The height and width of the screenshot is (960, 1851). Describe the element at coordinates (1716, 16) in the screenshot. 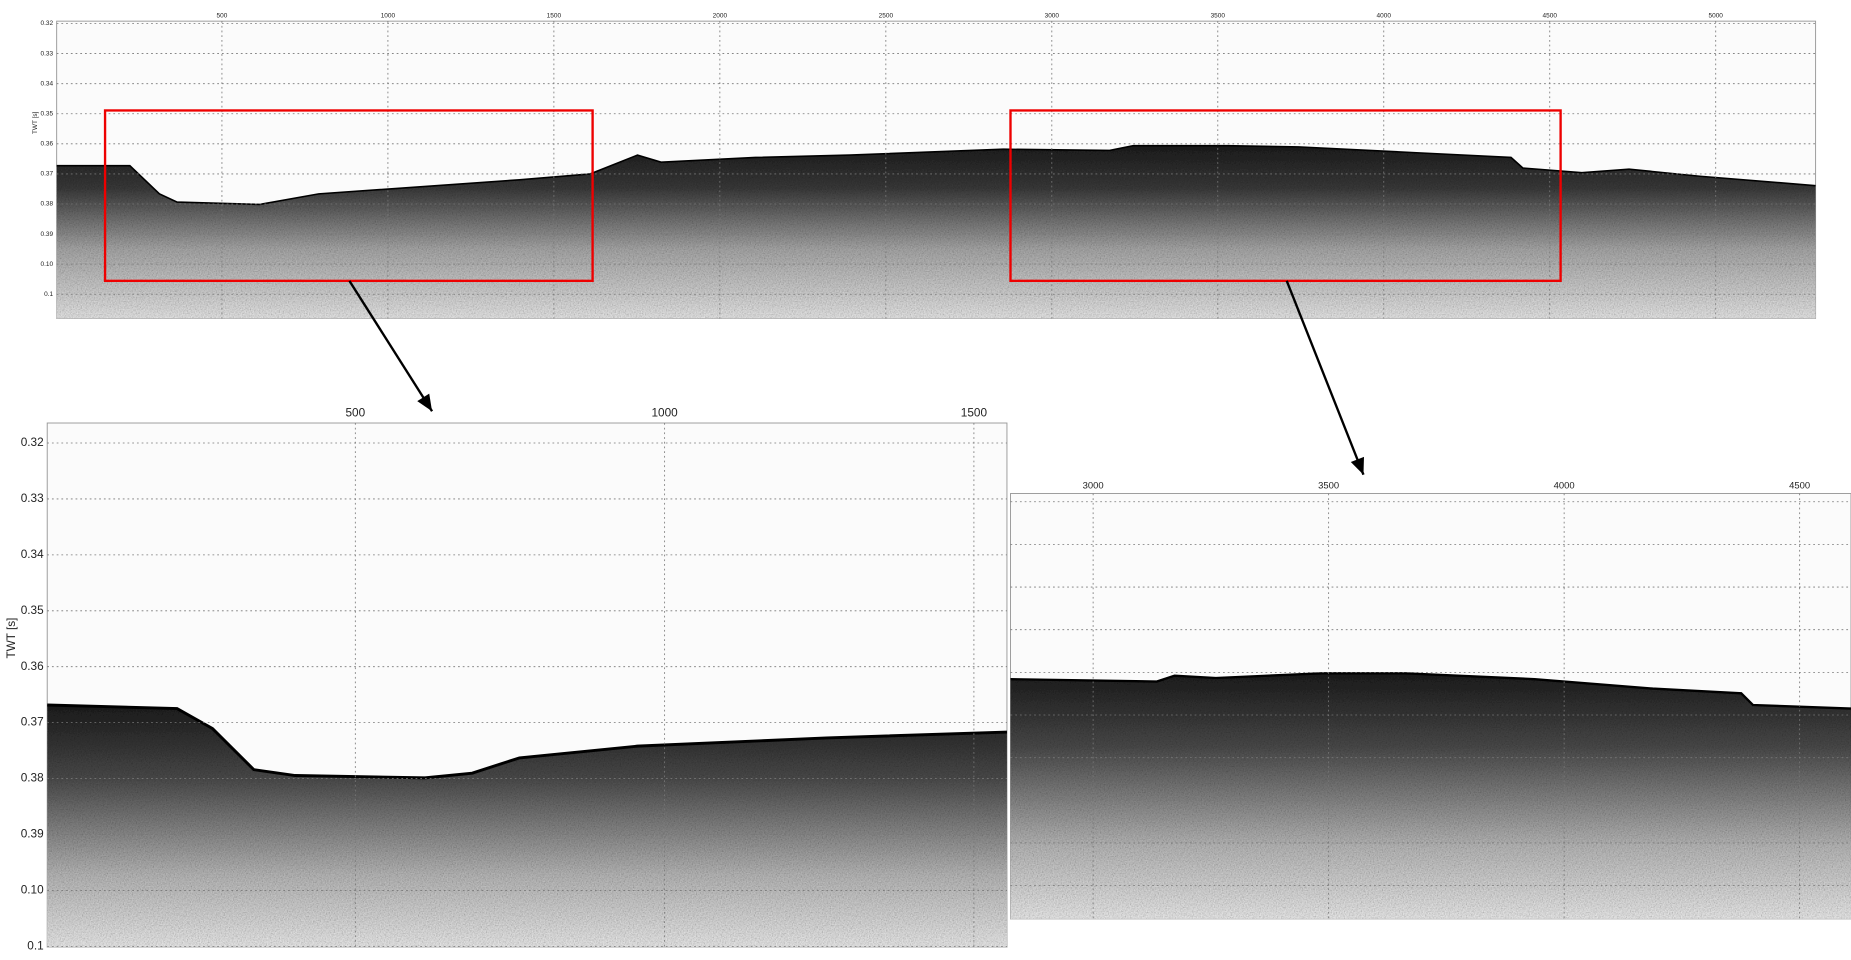

I see `x-tick-label: 5000` at that location.